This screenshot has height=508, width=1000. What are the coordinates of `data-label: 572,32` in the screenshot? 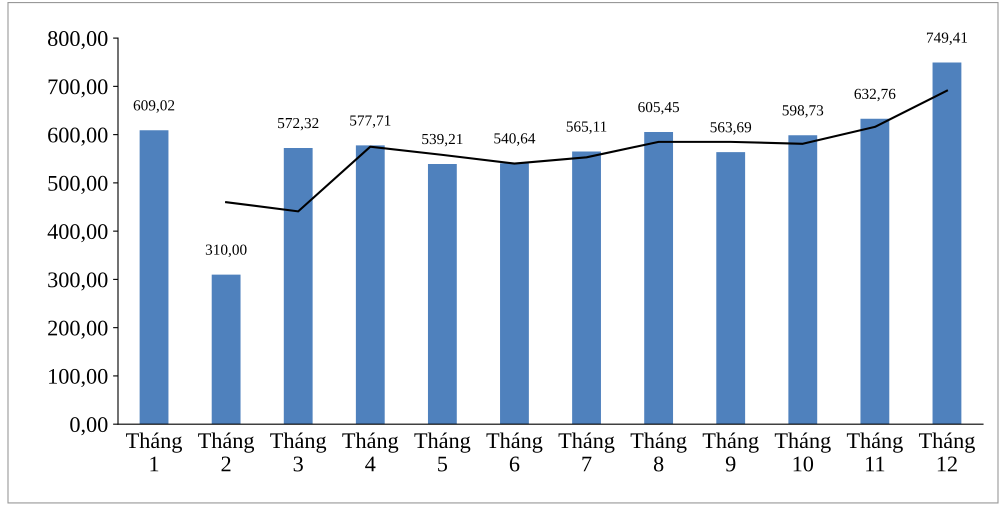 It's located at (298, 124).